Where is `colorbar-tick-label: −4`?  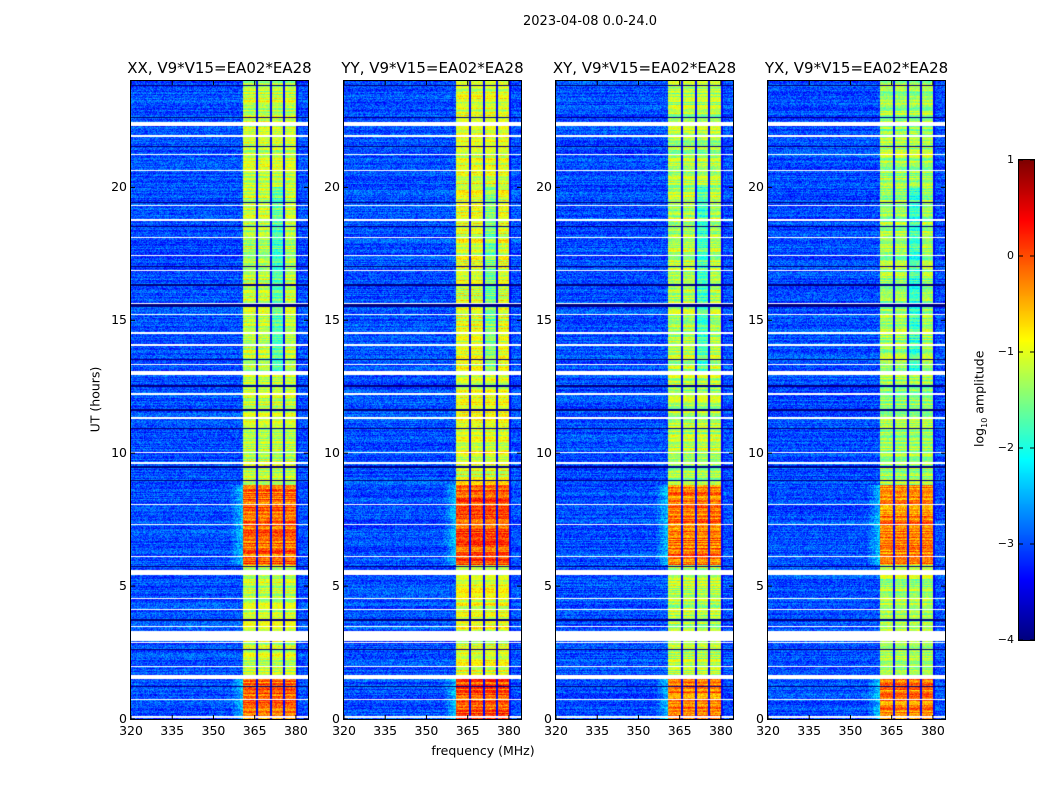 colorbar-tick-label: −4 is located at coordinates (1005, 639).